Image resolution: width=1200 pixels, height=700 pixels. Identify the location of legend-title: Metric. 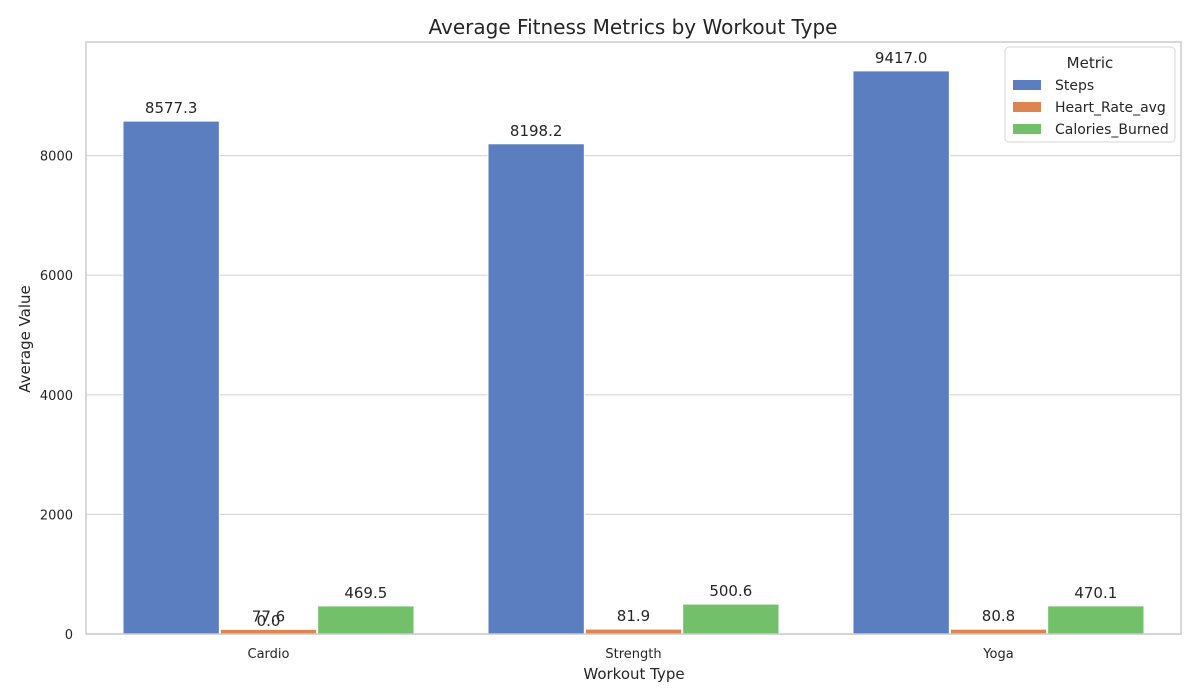
(1090, 63).